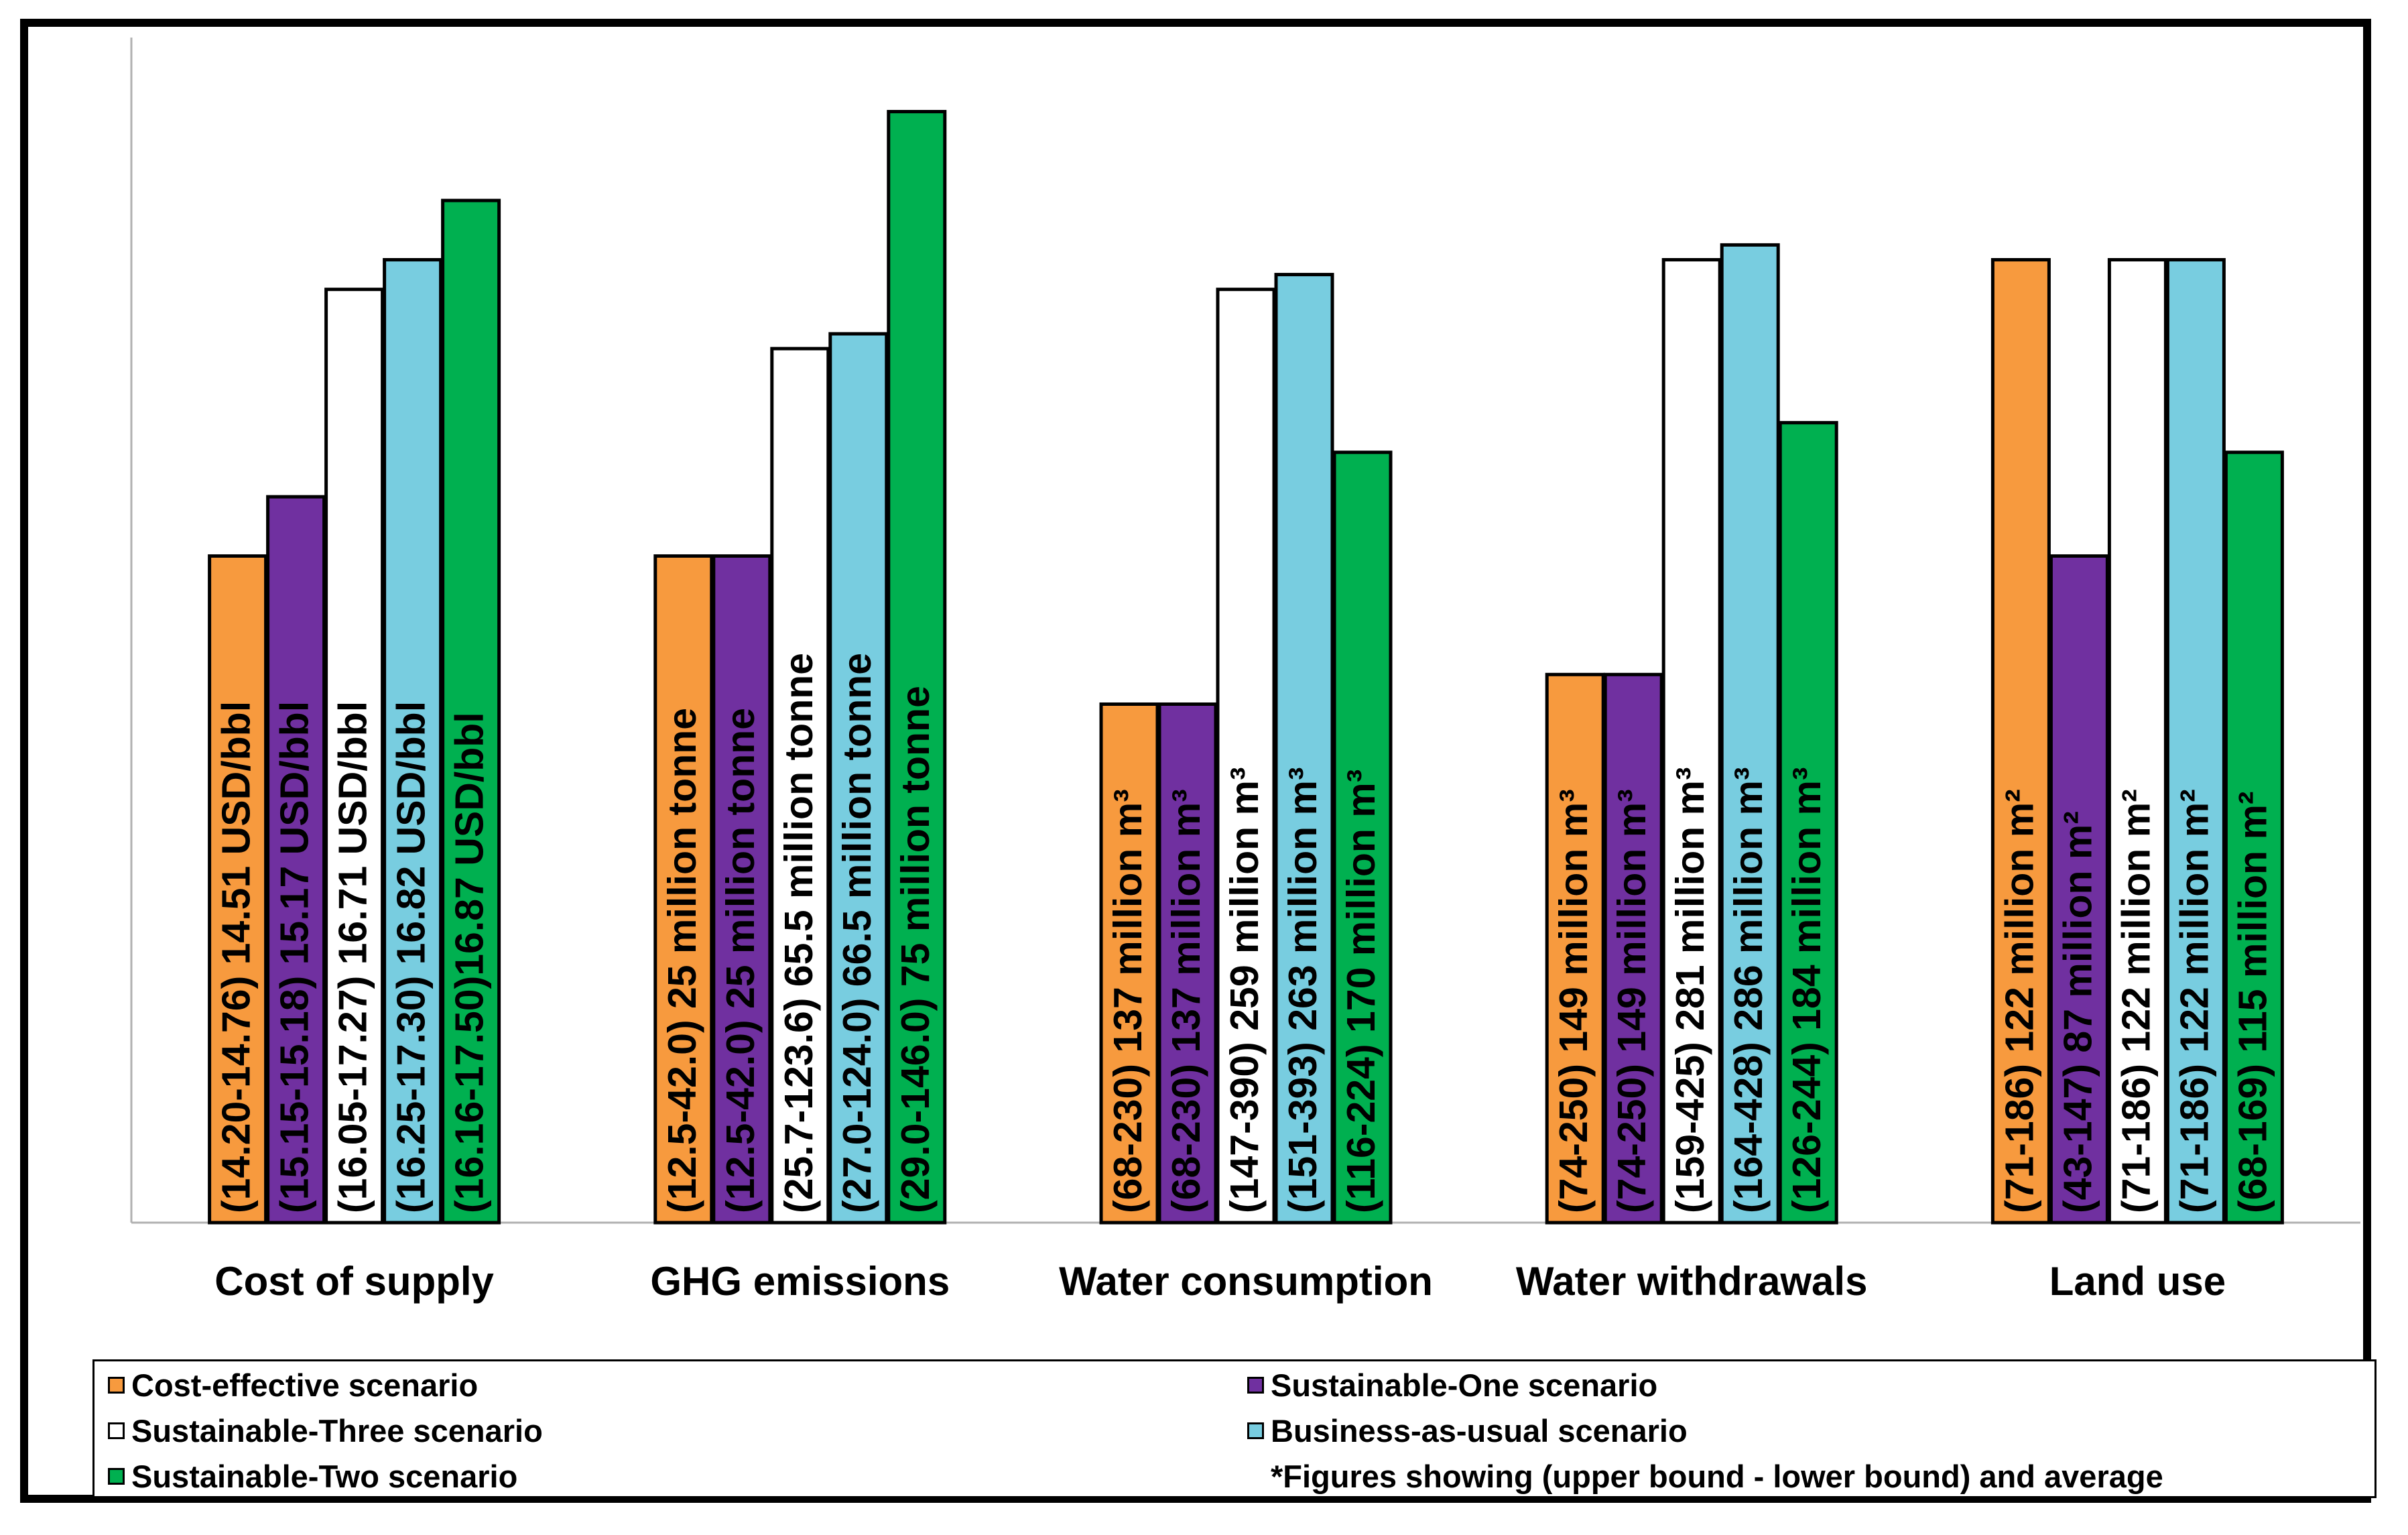  I want to click on bar-value-label: (29.0-146.0) 75 million tonne, so click(915, 949).